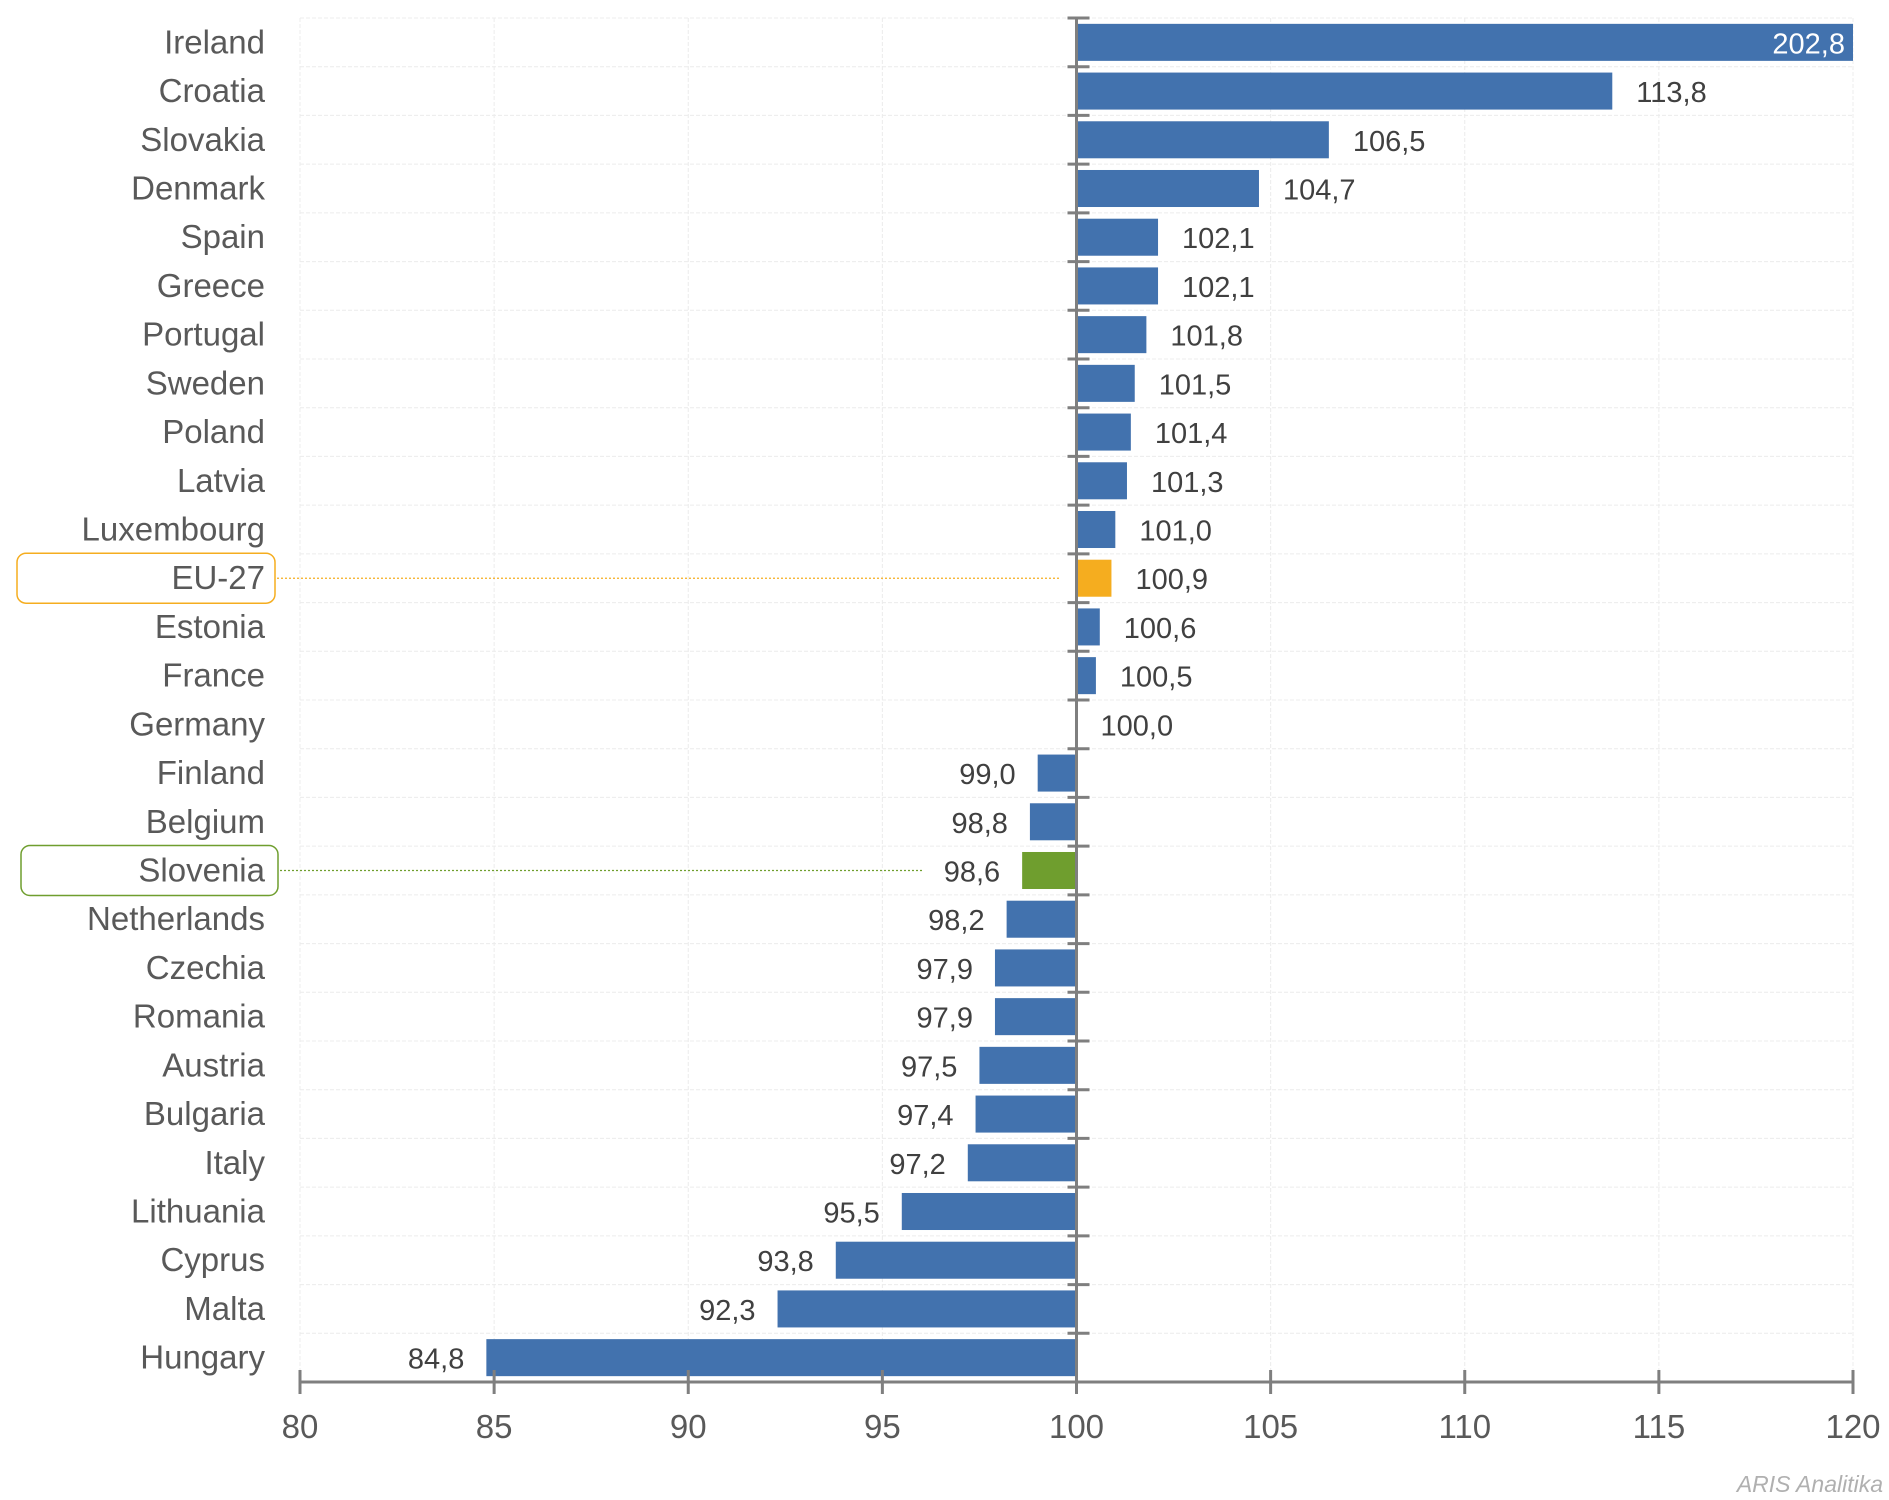  What do you see at coordinates (176, 918) in the screenshot?
I see `category-label: Netherlands` at bounding box center [176, 918].